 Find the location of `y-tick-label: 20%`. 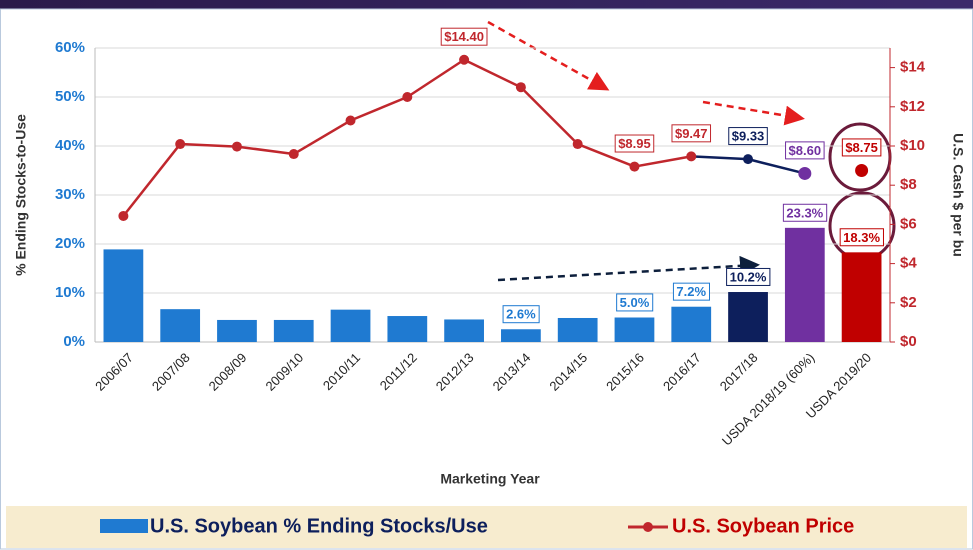

y-tick-label: 20% is located at coordinates (70, 243).